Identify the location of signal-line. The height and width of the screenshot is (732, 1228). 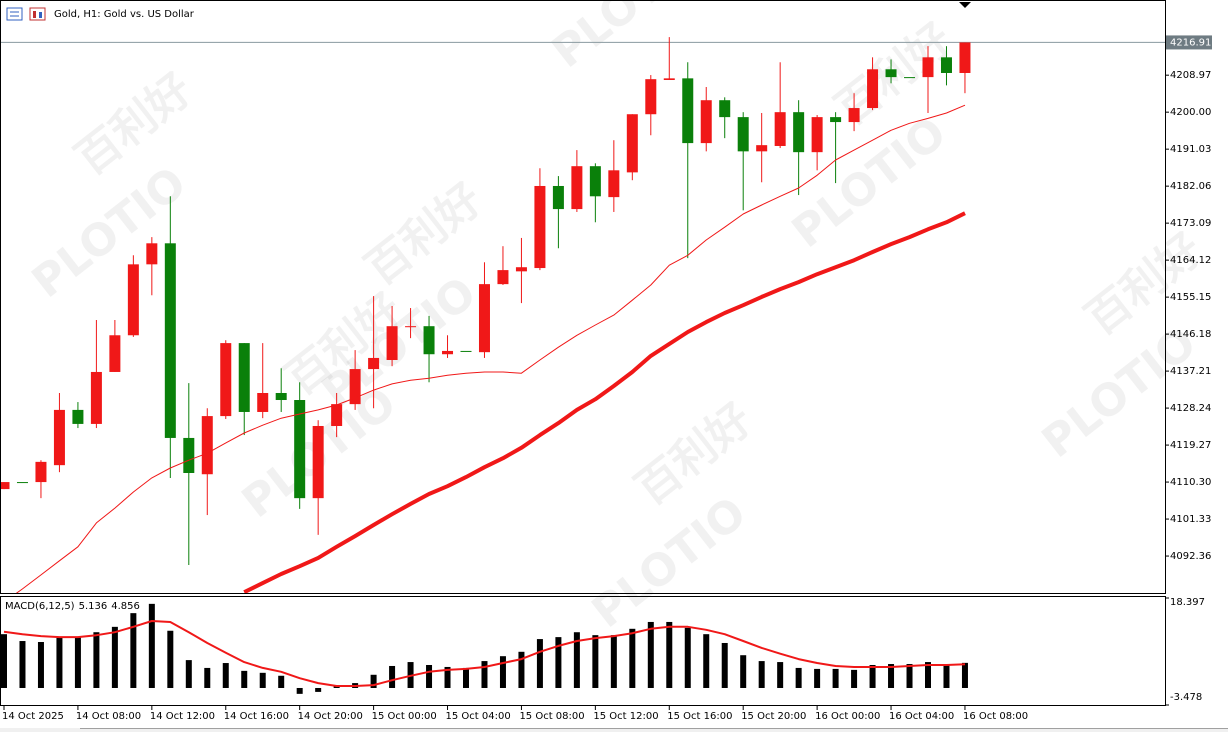
(484, 653).